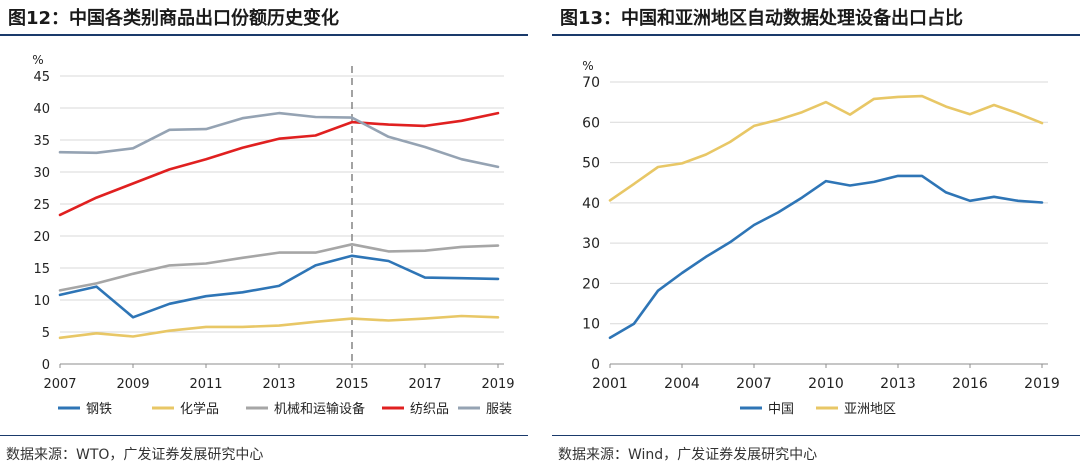 Image resolution: width=1080 pixels, height=471 pixels. Describe the element at coordinates (351, 384) in the screenshot. I see `x-tick-label: 2015` at that location.